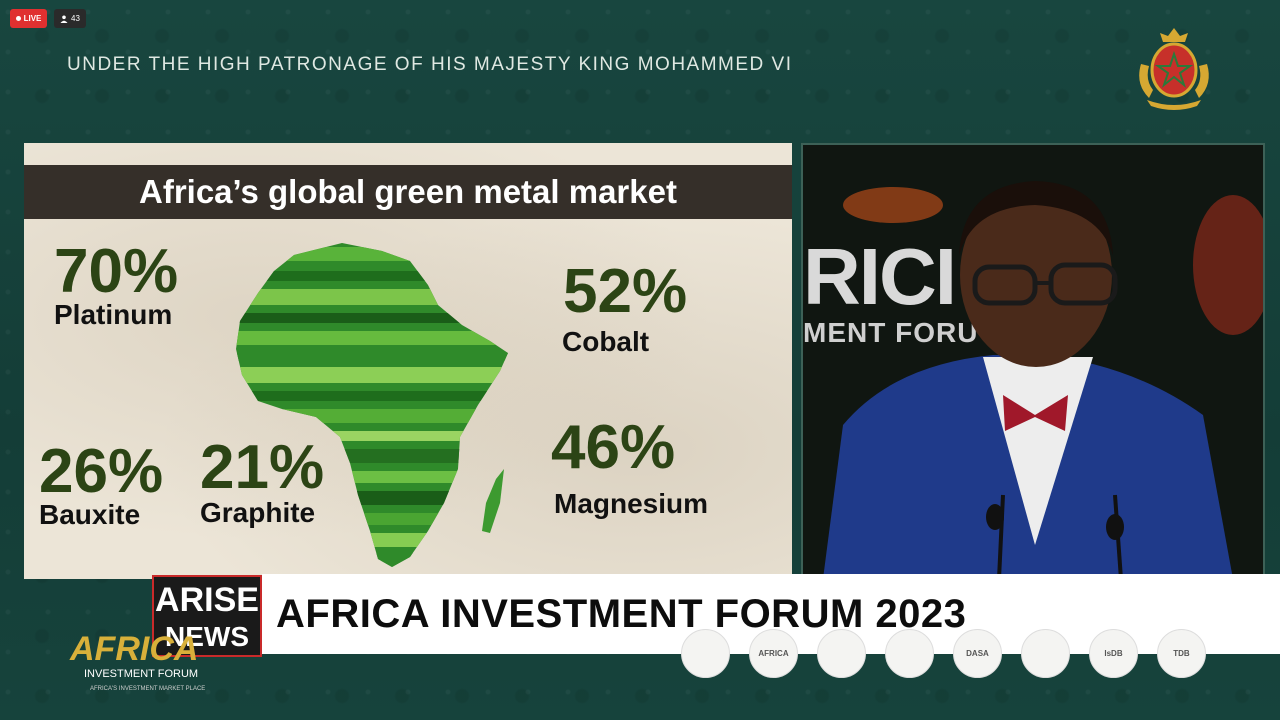  Describe the element at coordinates (773, 653) in the screenshot. I see `partner-logo-2: AFRICA` at that location.